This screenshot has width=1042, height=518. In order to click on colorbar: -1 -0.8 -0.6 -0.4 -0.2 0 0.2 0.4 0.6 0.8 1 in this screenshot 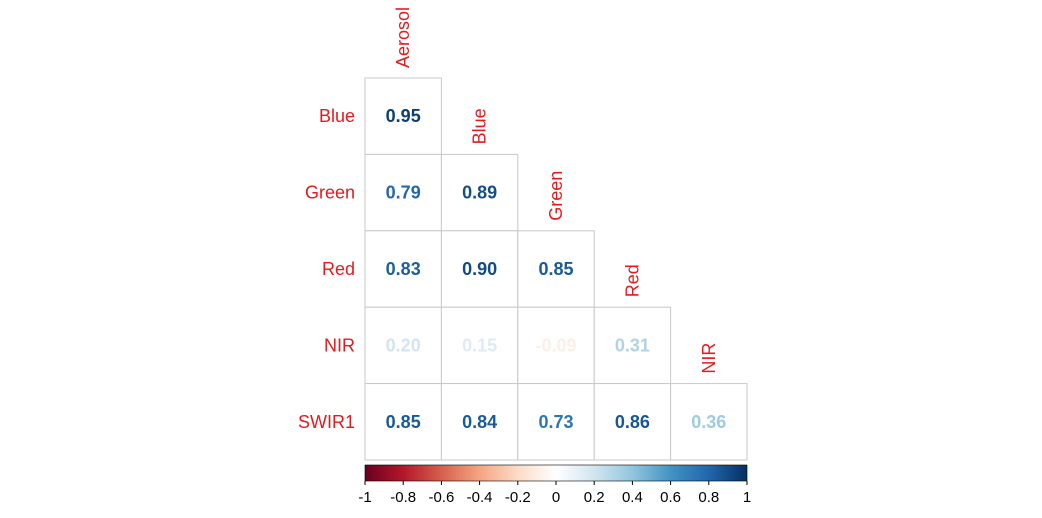, I will do `click(554, 485)`.